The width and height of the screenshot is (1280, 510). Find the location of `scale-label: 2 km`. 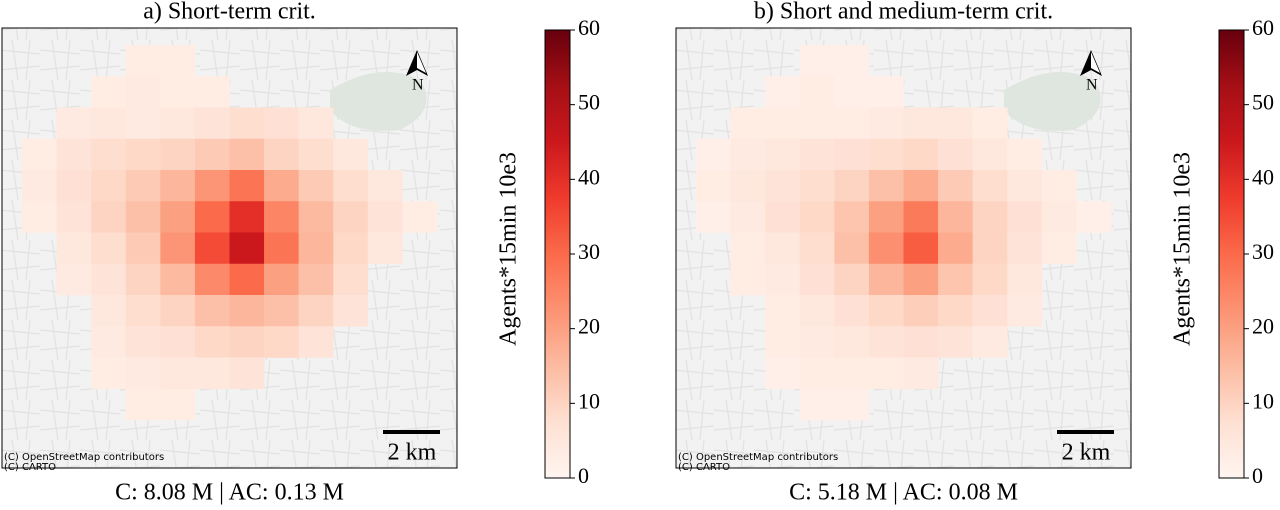

scale-label: 2 km is located at coordinates (412, 453).